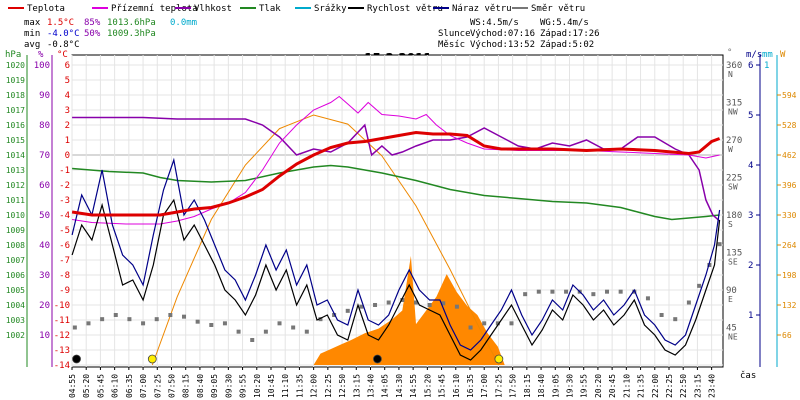  Describe the element at coordinates (299, 386) in the screenshot. I see `x-tick-label: 11:35` at that location.